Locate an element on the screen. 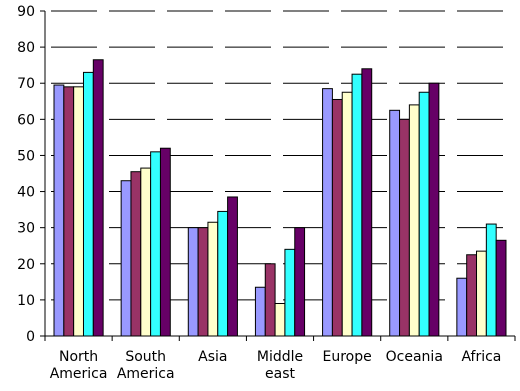 Image resolution: width=520 pixels, height=391 pixels. y-tick-label: 80 is located at coordinates (26, 48).